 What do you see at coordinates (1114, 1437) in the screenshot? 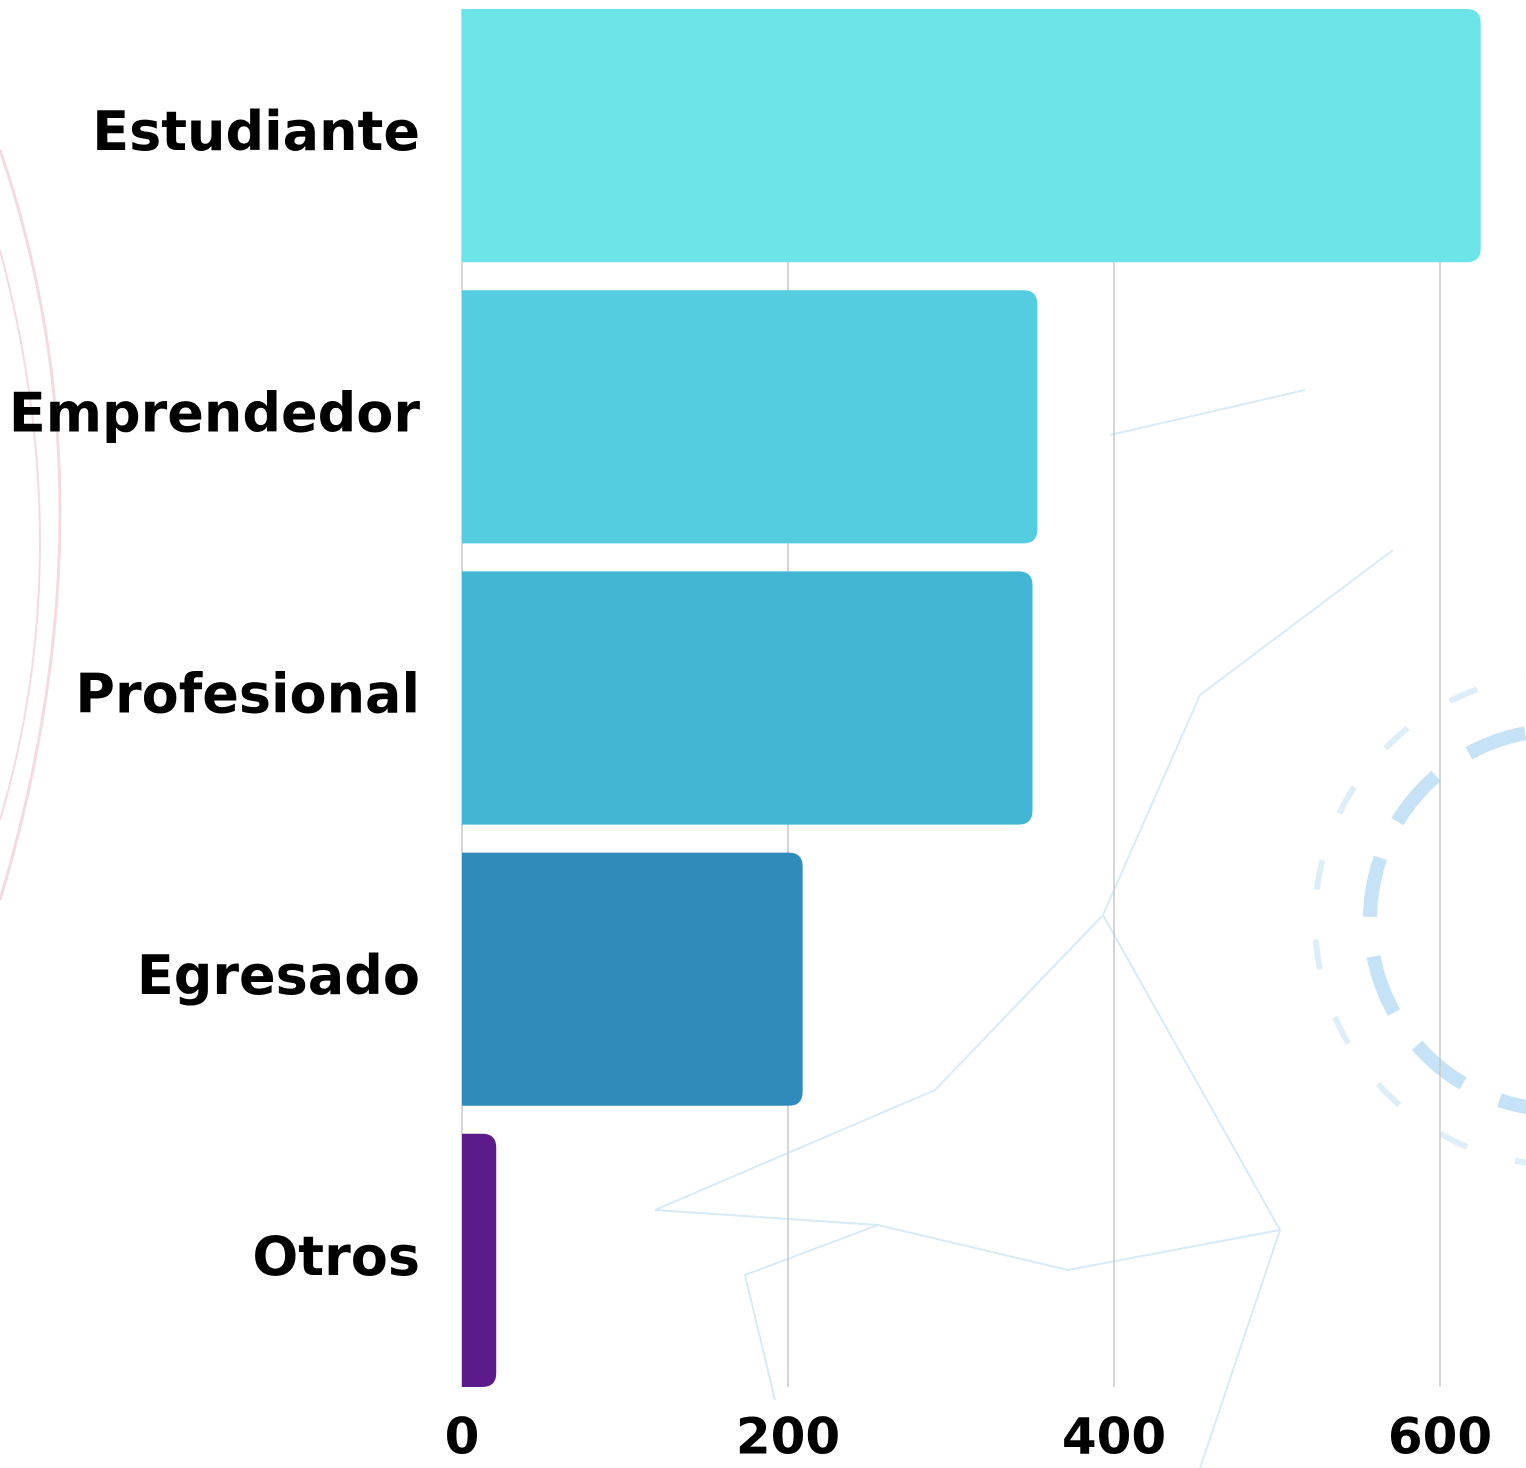
I see `x-tick-label: 400` at bounding box center [1114, 1437].